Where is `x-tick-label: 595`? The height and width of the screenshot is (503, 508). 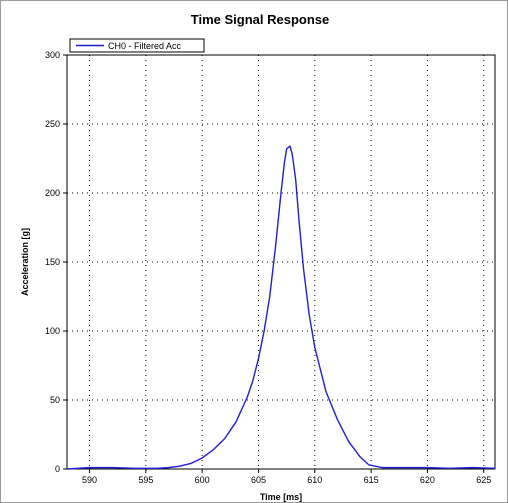
x-tick-label: 595 is located at coordinates (145, 480).